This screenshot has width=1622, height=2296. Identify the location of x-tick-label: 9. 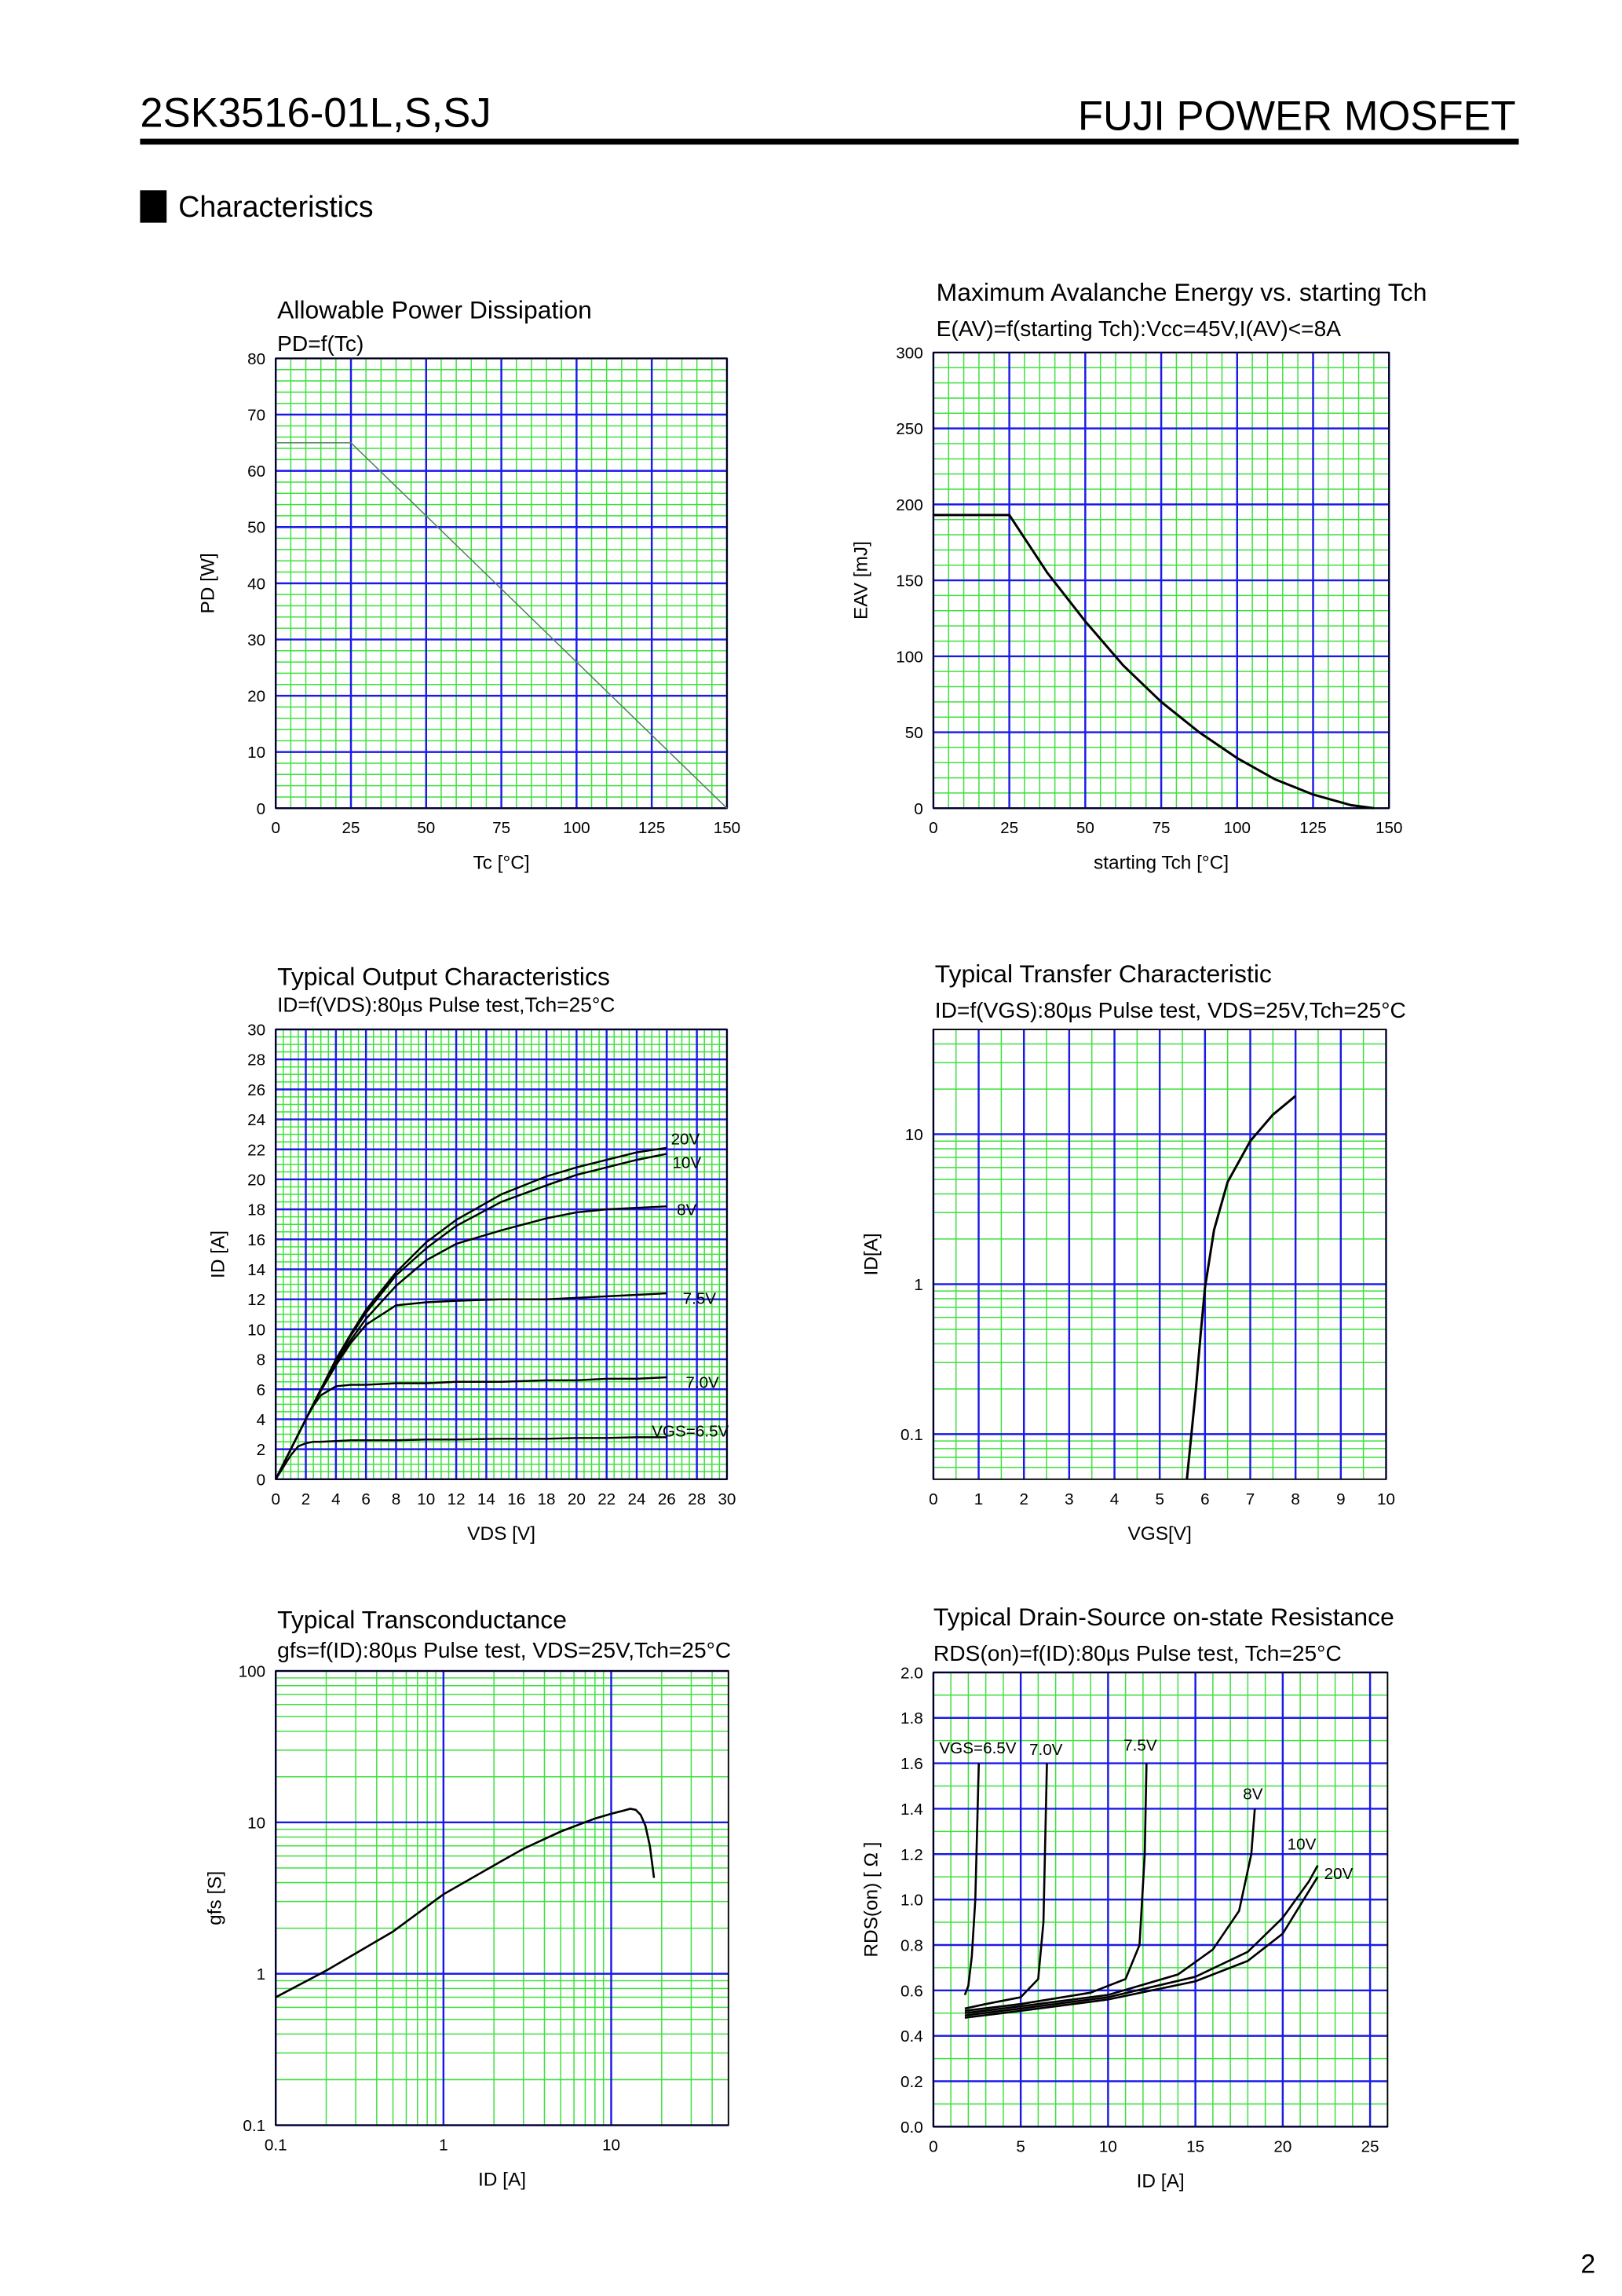
(1341, 1499).